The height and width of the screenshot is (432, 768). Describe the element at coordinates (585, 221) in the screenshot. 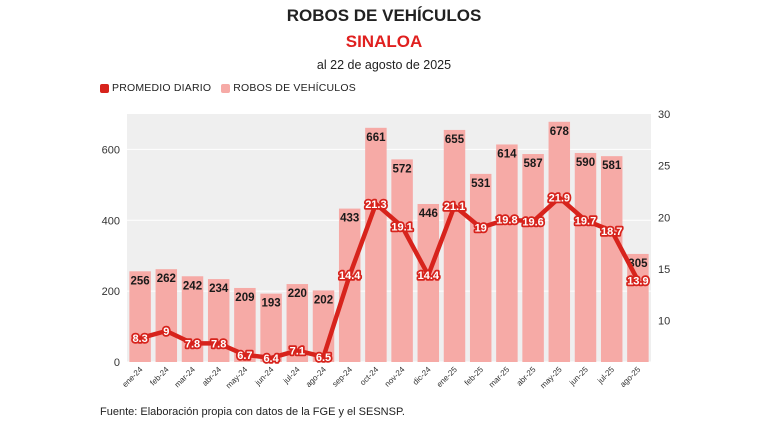

I see `line-value-label: 19.7` at that location.